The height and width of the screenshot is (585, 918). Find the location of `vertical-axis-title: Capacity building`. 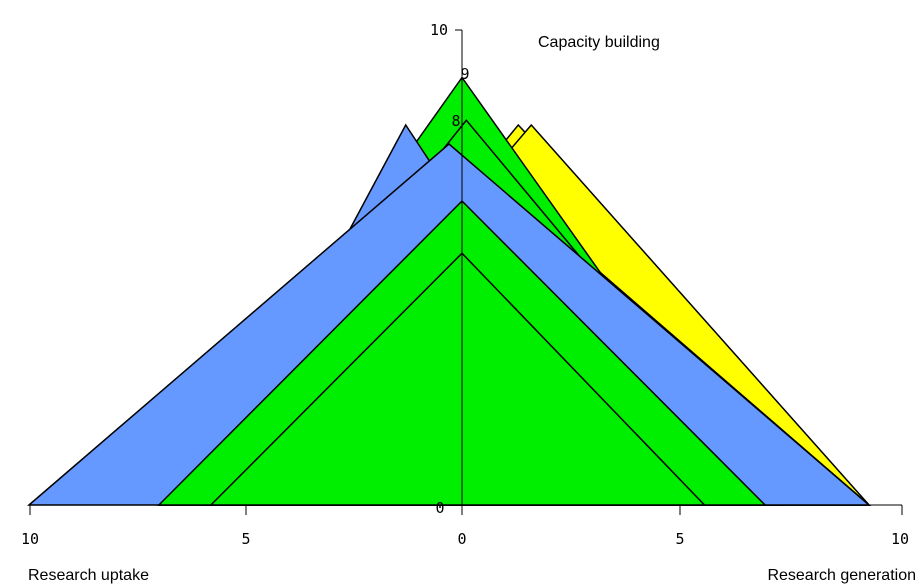

vertical-axis-title: Capacity building is located at coordinates (599, 42).